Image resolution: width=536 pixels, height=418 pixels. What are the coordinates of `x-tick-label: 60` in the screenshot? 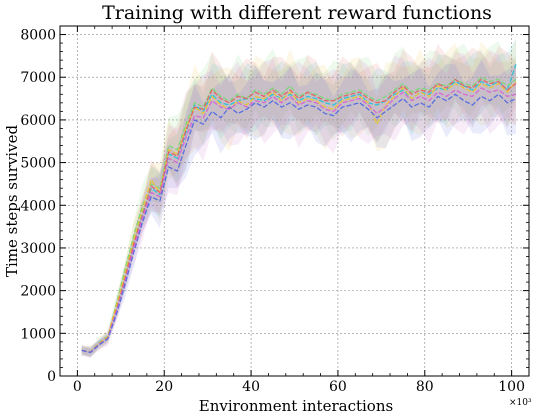 It's located at (338, 387).